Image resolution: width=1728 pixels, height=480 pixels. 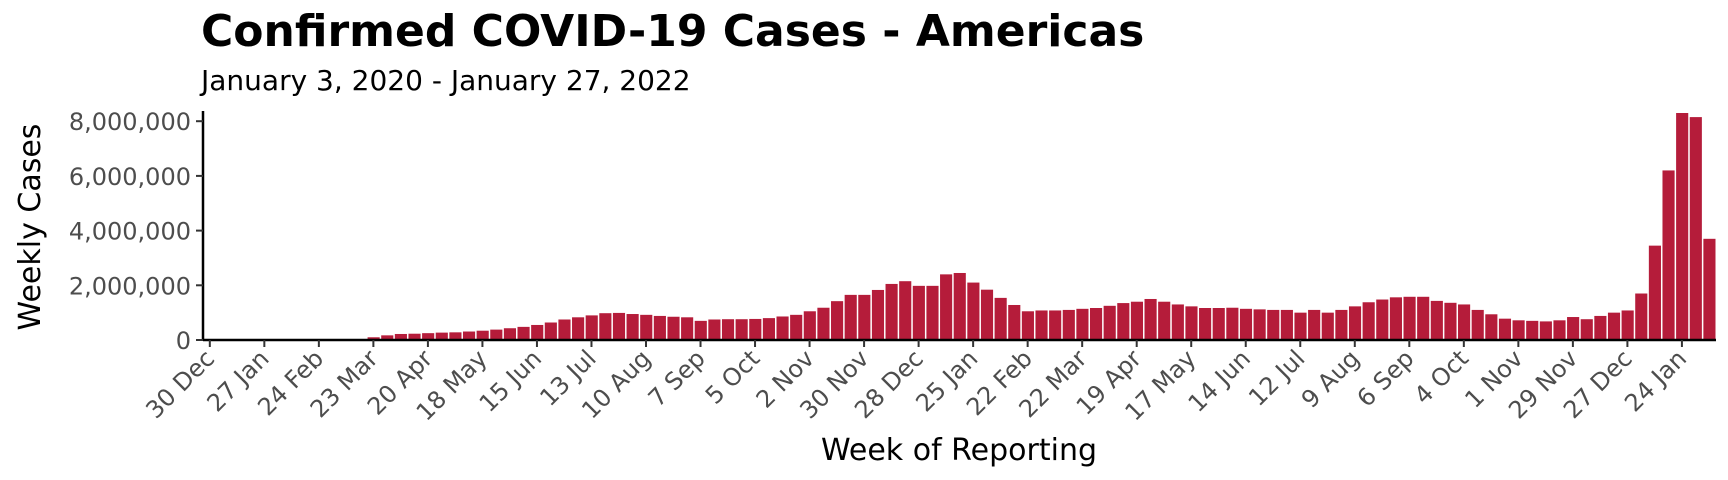 I want to click on y-tick-label: 4,000,000, so click(x=130, y=232).